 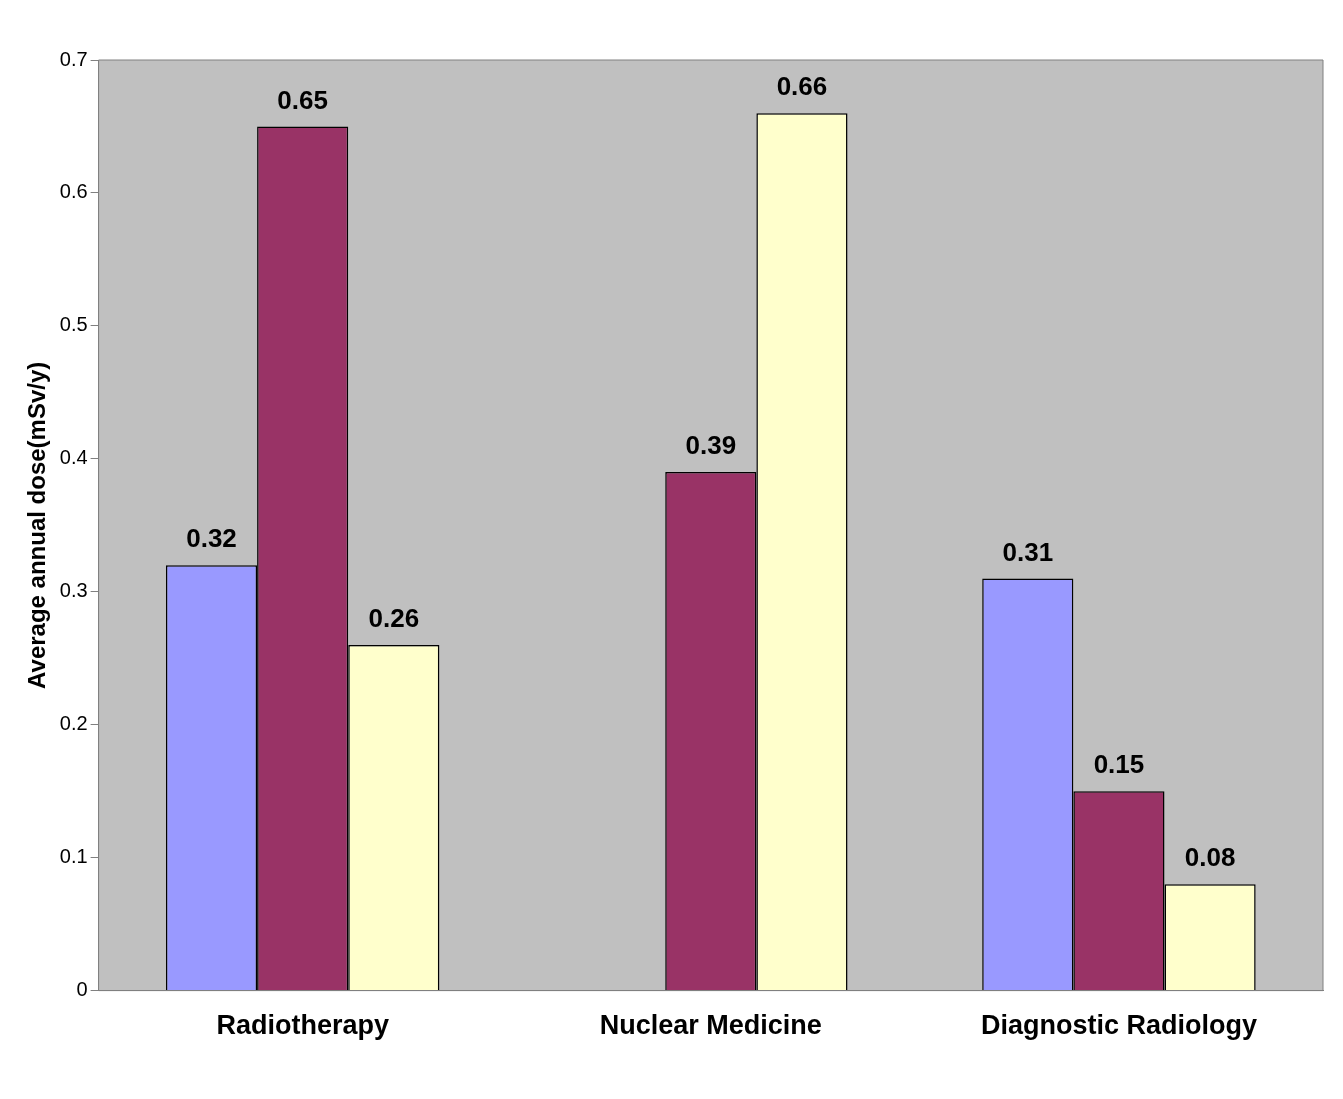 What do you see at coordinates (73, 723) in the screenshot?
I see `y-tick-label: 0.2` at bounding box center [73, 723].